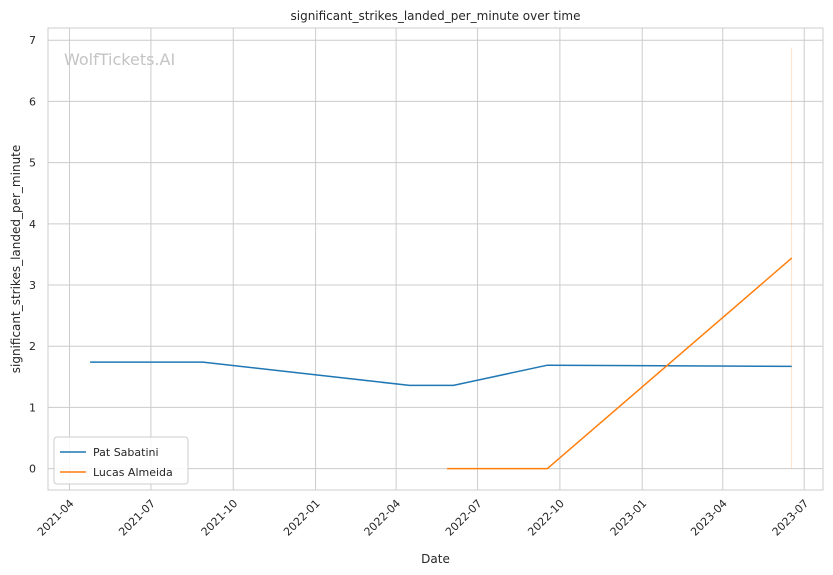 The image size is (833, 575). I want to click on y-tick-label: 2, so click(32, 346).